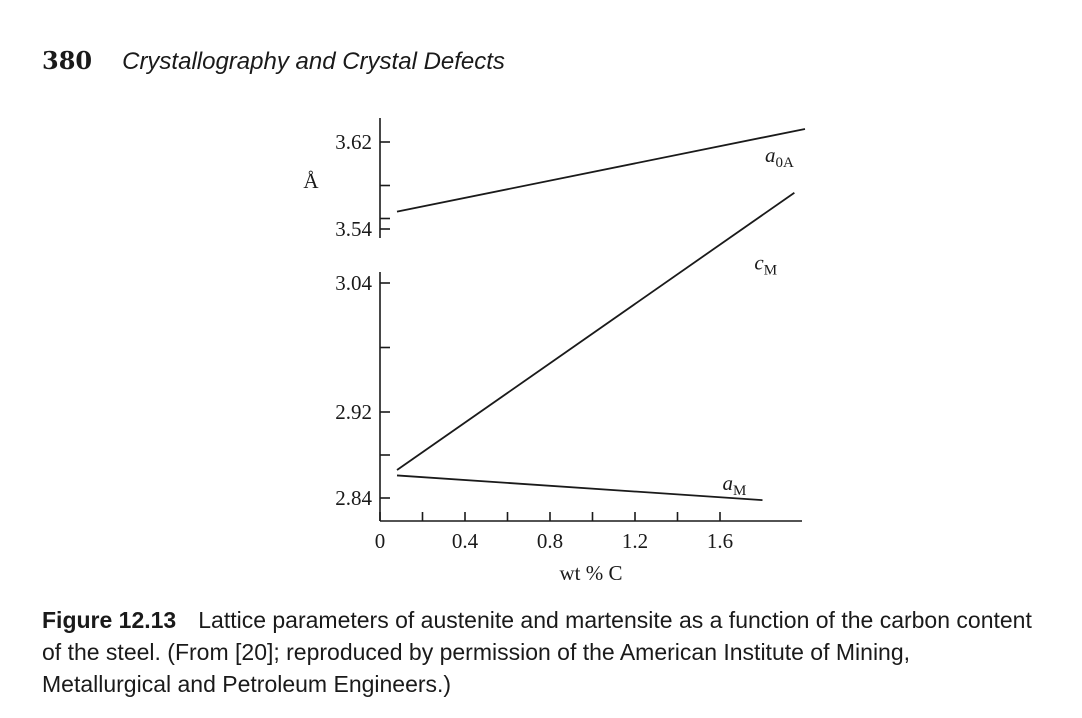  I want to click on y-tick-label: 3.62, so click(353, 142).